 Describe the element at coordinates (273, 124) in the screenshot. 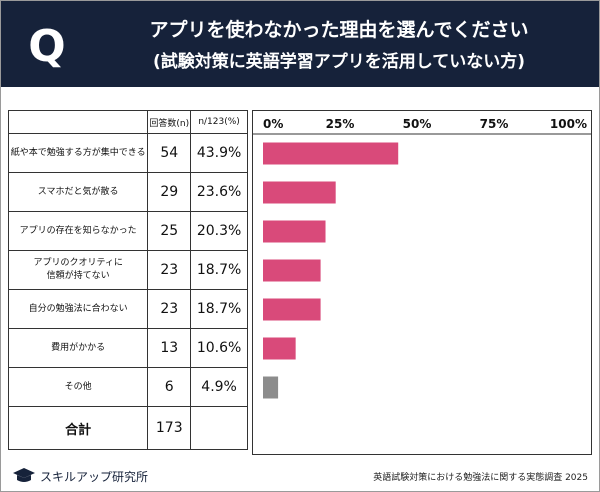

I see `tick-label: 0%` at that location.